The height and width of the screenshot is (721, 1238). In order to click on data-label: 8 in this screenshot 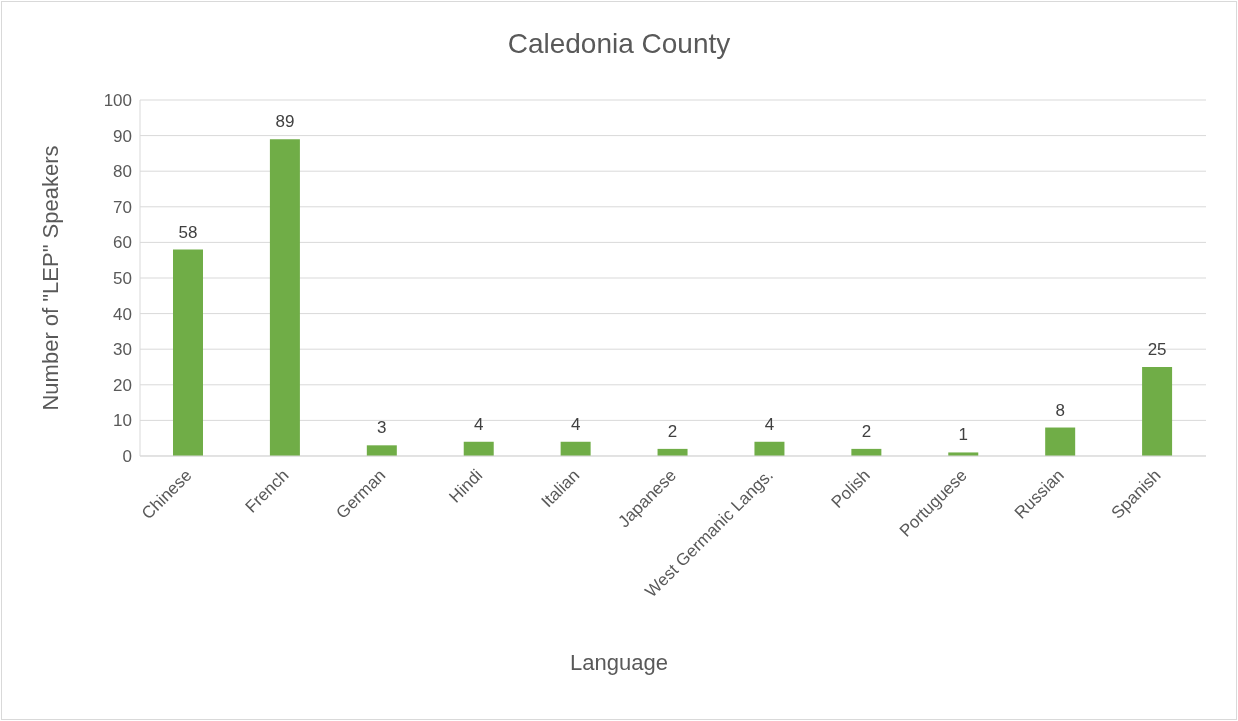, I will do `click(1060, 410)`.